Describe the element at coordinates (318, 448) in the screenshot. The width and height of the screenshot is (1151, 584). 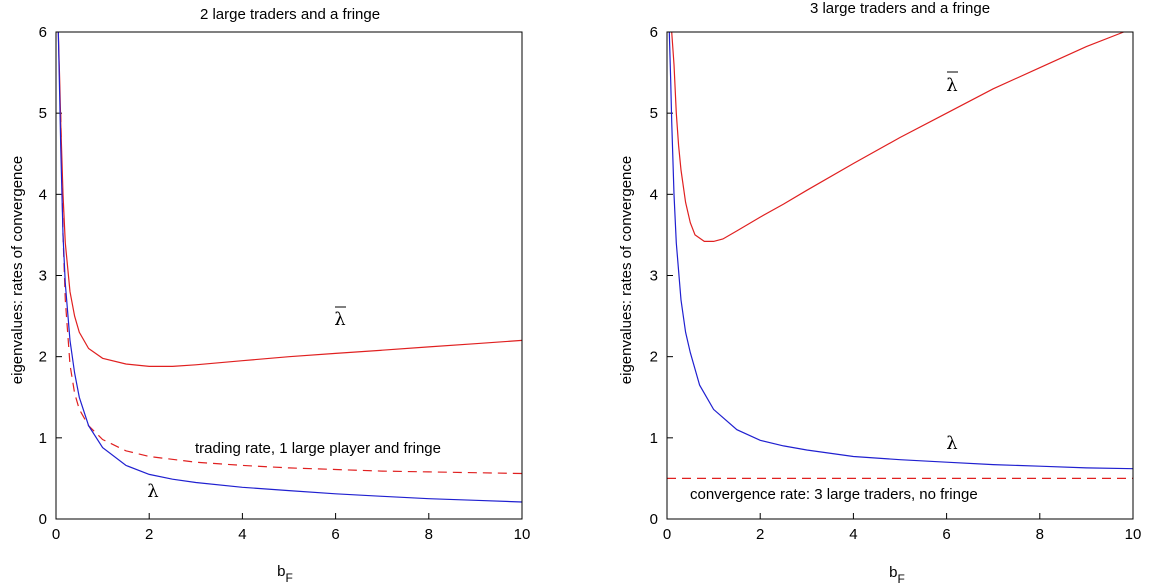
I see `dashed-series-annotation: trading rate, 1 large player and fringe` at that location.